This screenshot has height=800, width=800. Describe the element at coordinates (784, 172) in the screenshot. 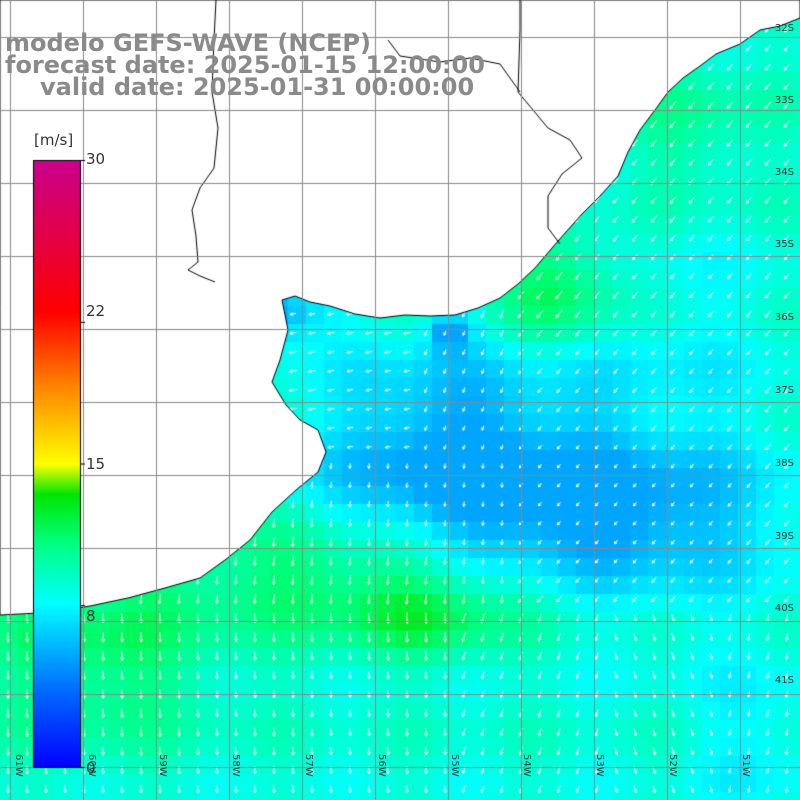

I see `lat-label: 34S` at that location.